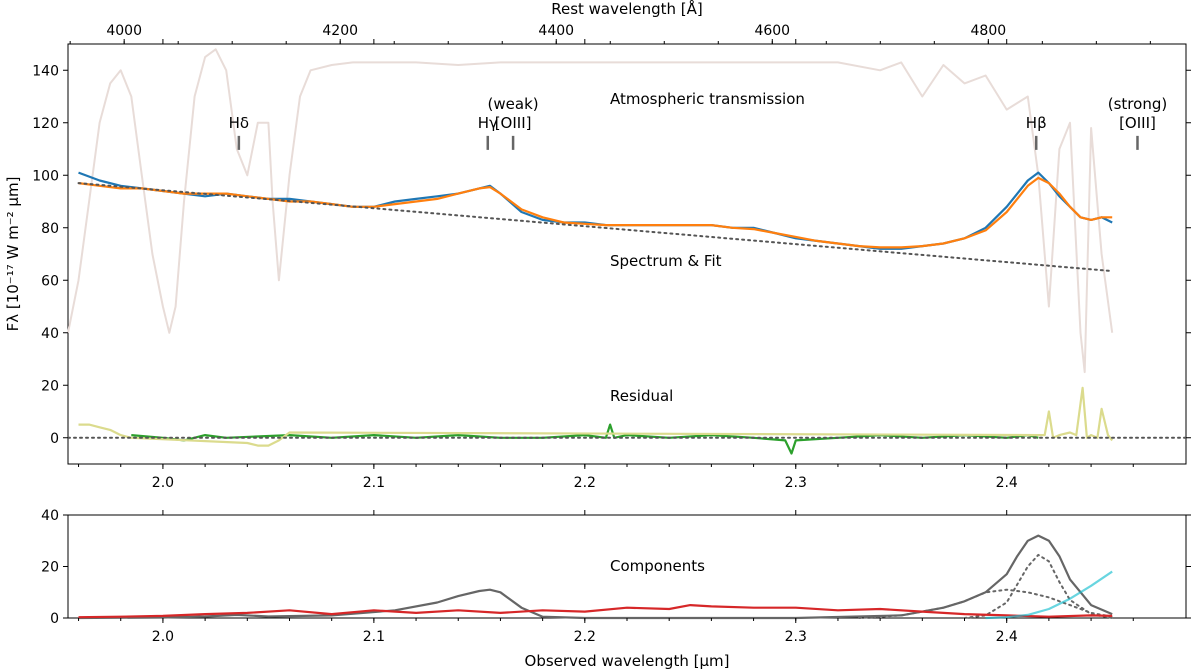 The height and width of the screenshot is (670, 1200). I want to click on main-series-spectrum, so click(595, 210).